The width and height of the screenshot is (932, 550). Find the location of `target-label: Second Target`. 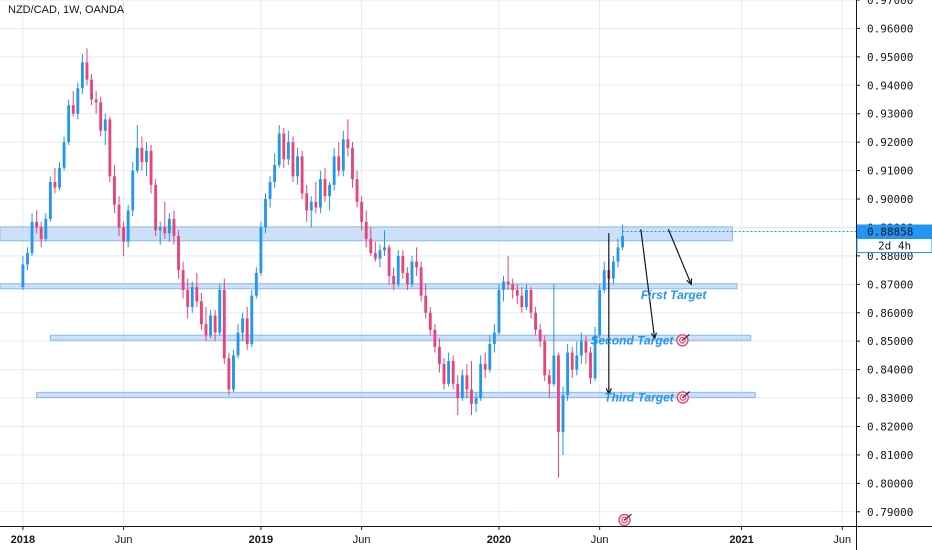

target-label: Second Target is located at coordinates (633, 340).